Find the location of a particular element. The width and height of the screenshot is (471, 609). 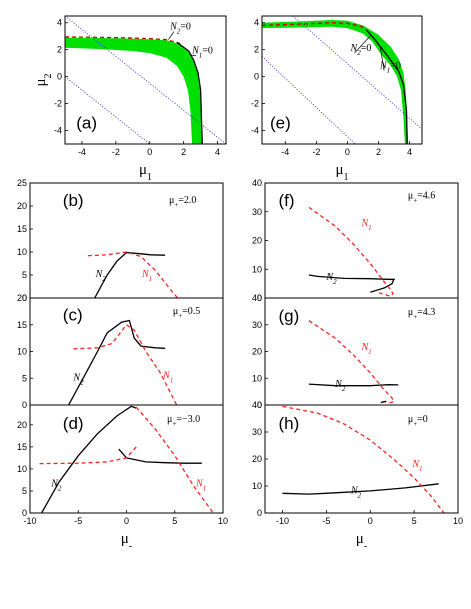

annotation-label: N2=0 is located at coordinates (180, 28).